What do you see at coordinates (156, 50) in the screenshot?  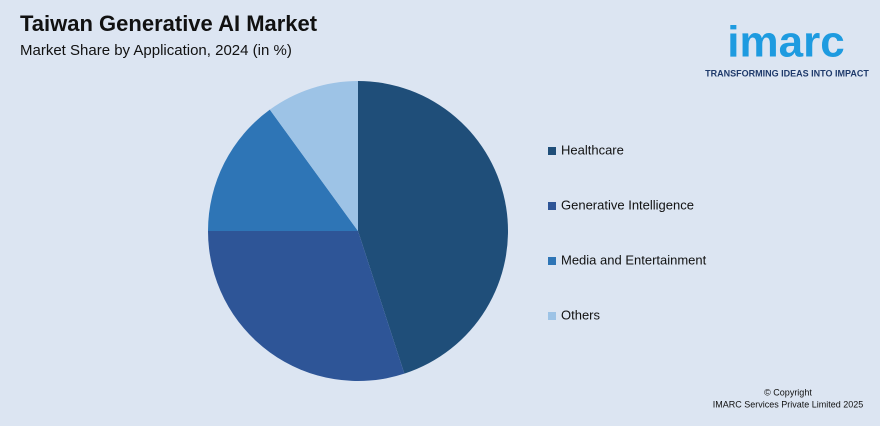 I see `chart-subtitle: Market Share by Application, 2024 (in %)` at bounding box center [156, 50].